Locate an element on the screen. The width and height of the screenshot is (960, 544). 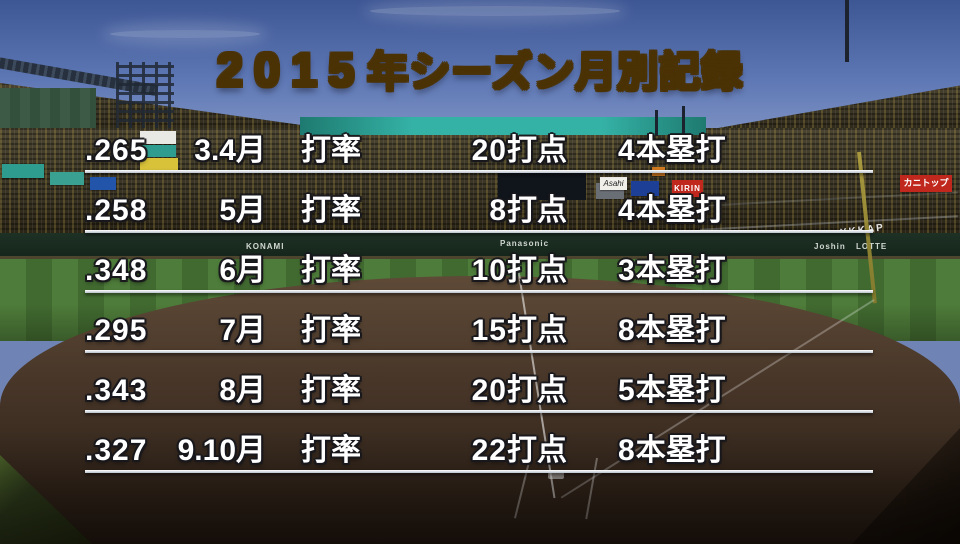
record-rbi: 15打点 is located at coordinates (487, 328).